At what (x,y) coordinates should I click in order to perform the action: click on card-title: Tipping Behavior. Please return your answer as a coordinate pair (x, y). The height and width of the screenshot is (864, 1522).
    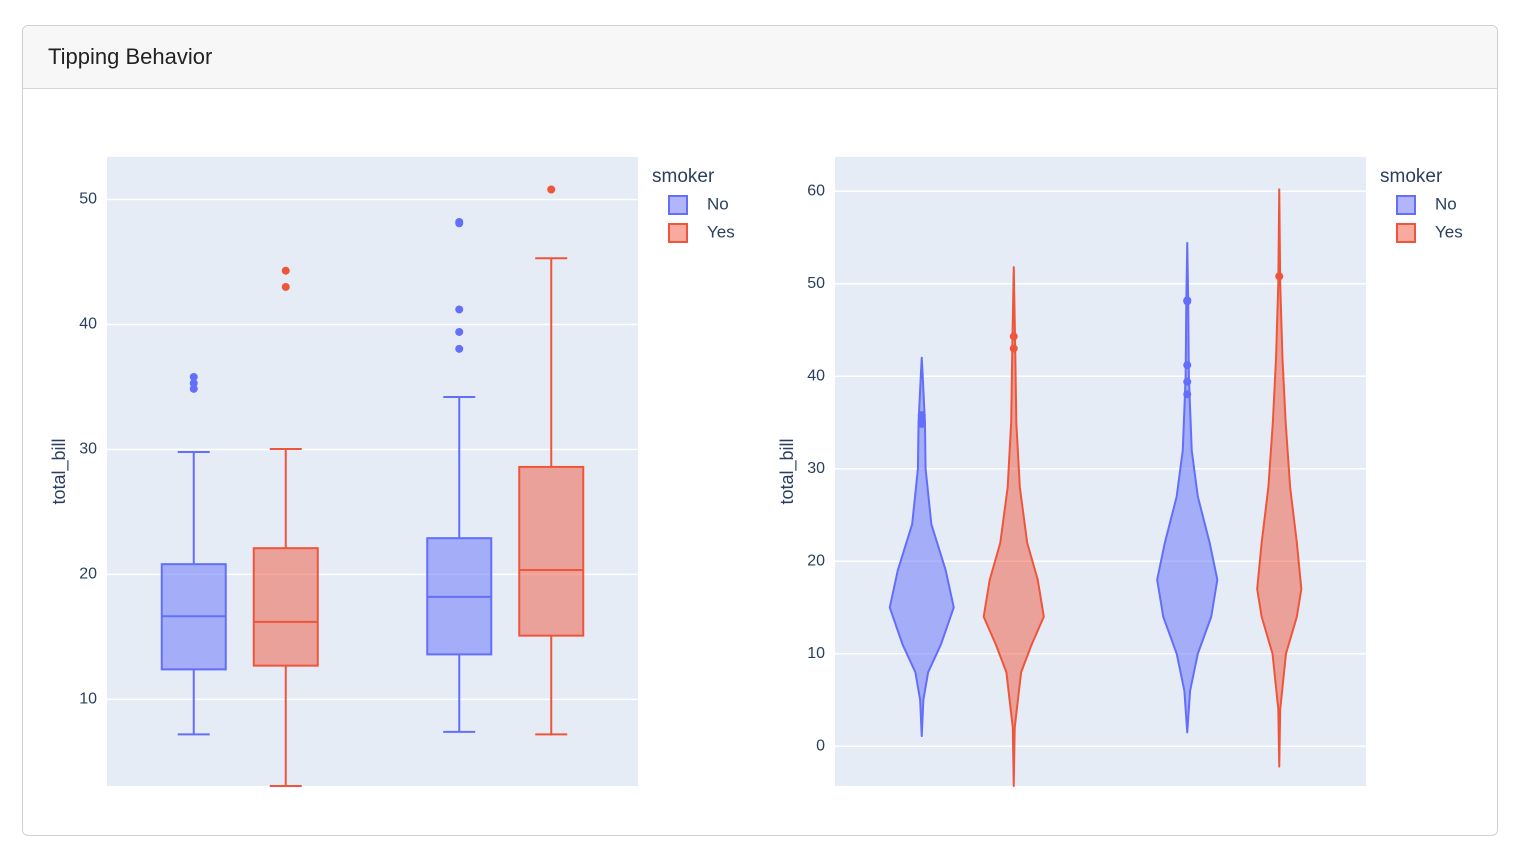
    Looking at the image, I should click on (760, 57).